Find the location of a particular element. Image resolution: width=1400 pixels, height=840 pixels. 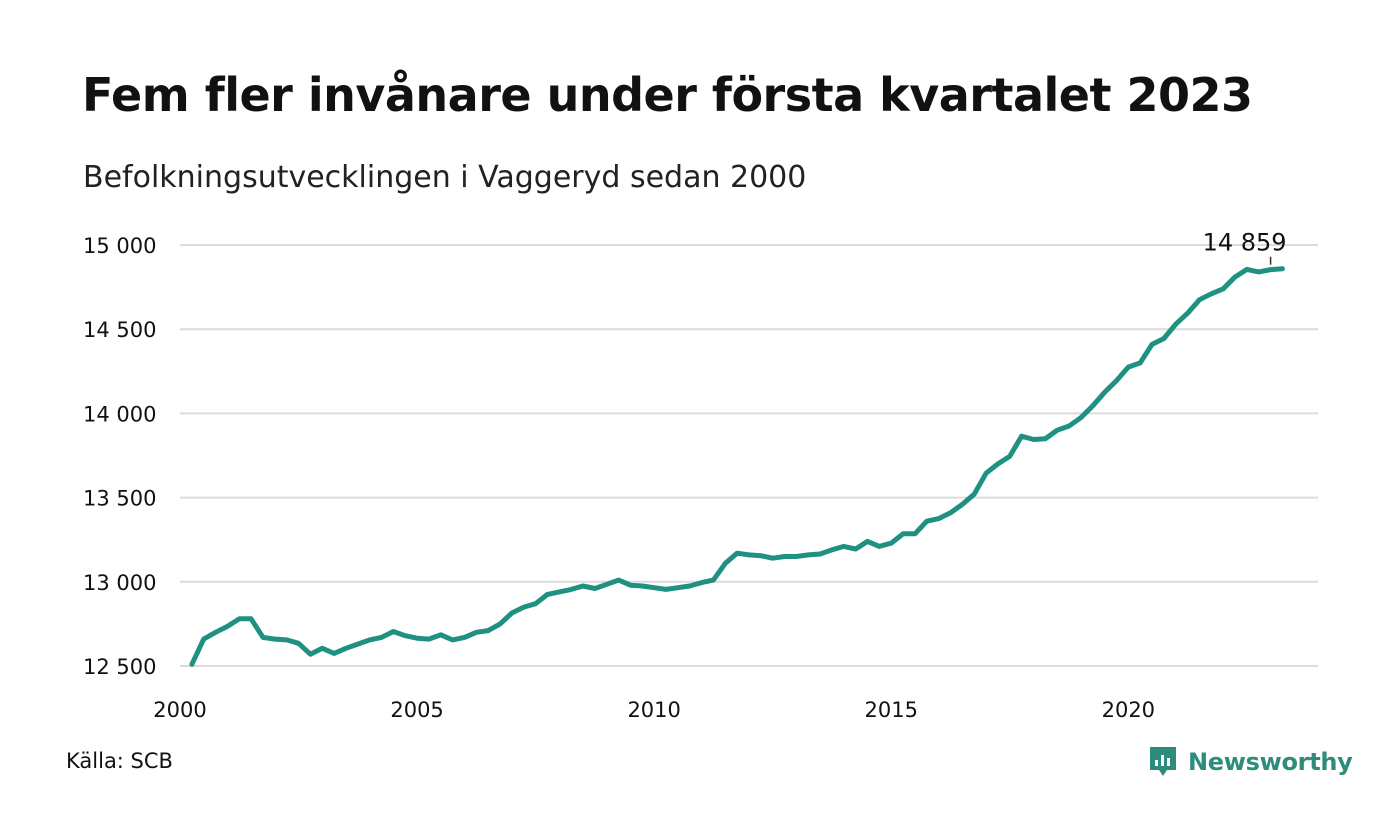

x-tick-label-2010: 2010 is located at coordinates (653, 710).